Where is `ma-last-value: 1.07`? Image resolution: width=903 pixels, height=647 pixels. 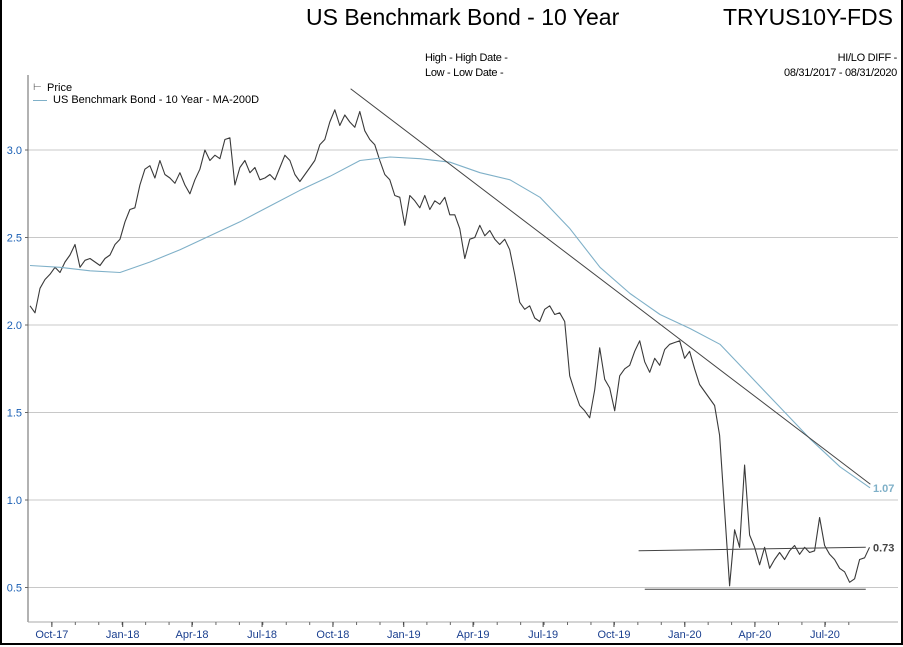
ma-last-value: 1.07 is located at coordinates (883, 489).